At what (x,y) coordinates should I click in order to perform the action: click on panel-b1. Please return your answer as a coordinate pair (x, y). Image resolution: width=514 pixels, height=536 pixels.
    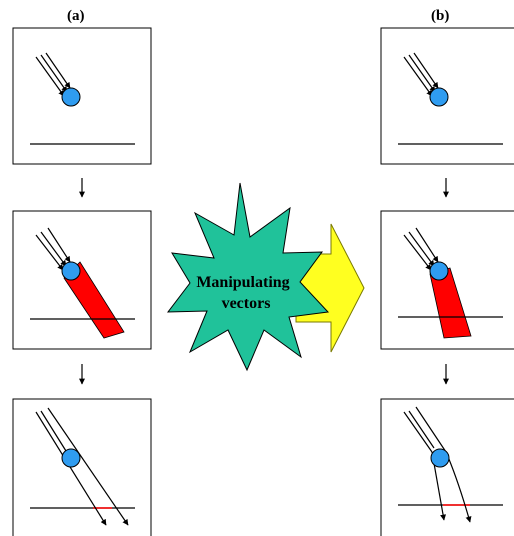
    Looking at the image, I should click on (447, 96).